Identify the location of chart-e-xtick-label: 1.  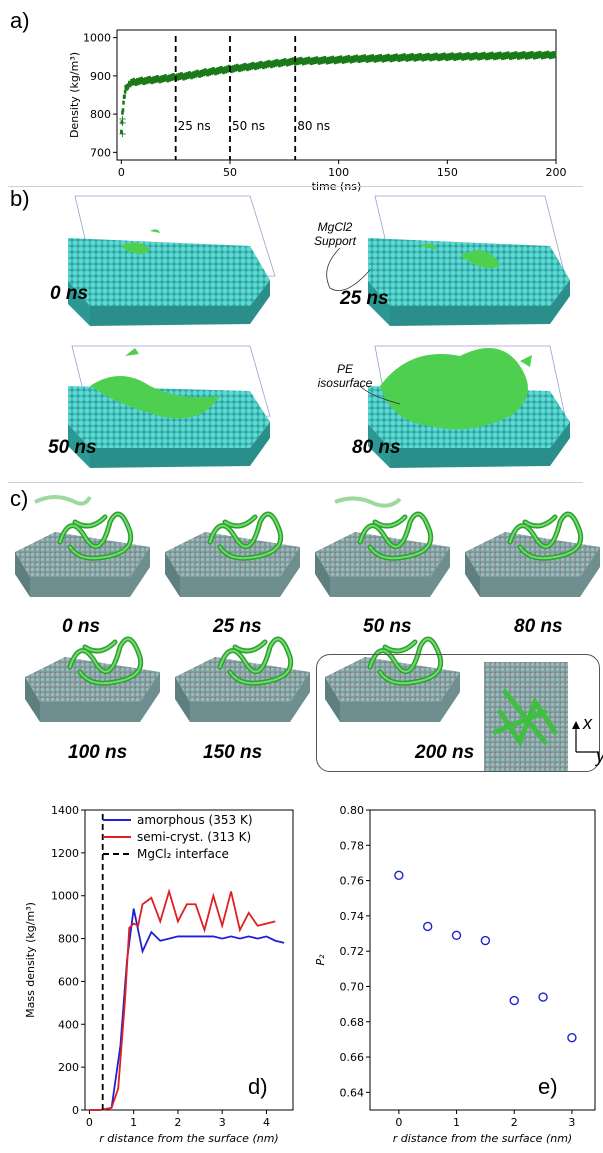
(456, 1122).